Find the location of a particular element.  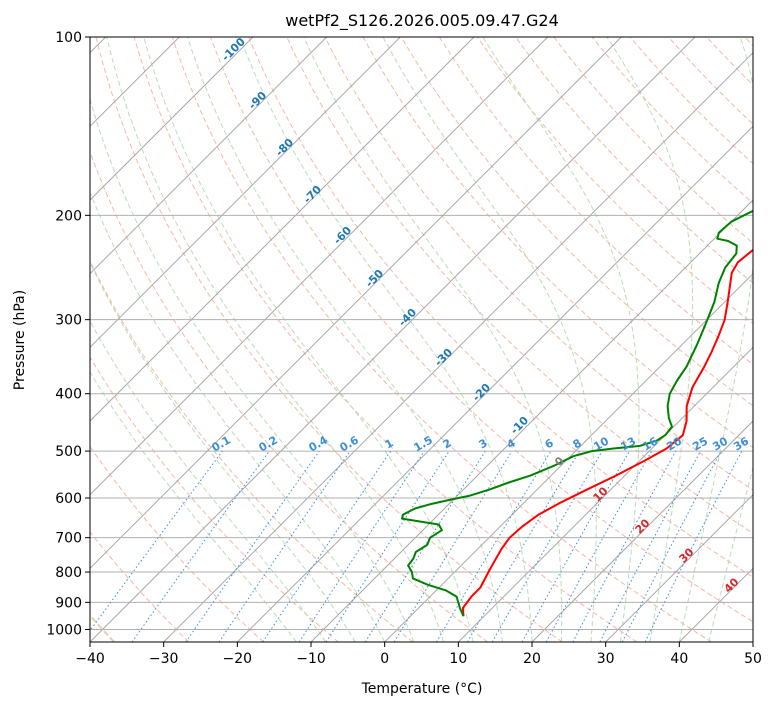

y-tick-label: 800 is located at coordinates (68, 573).